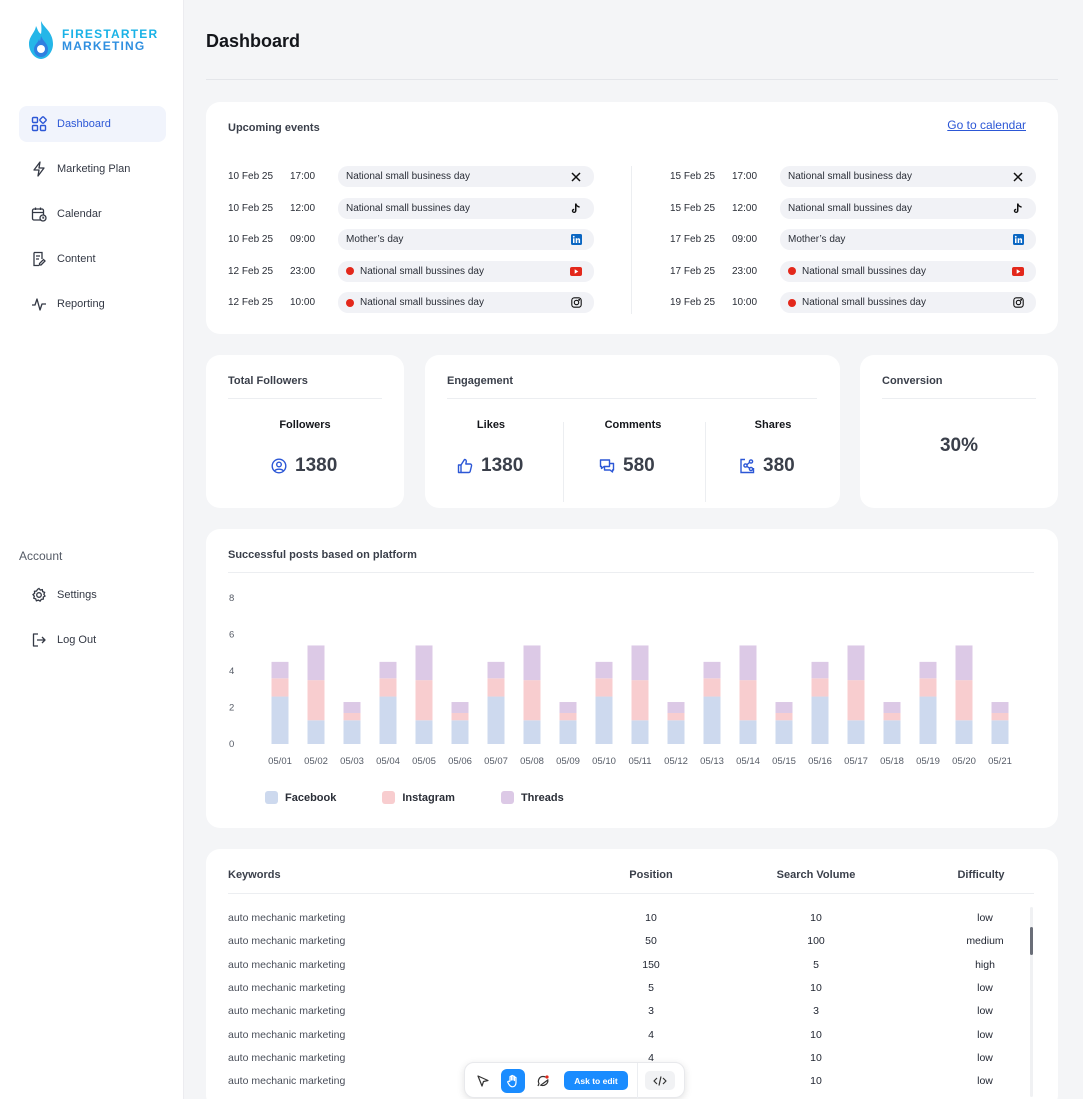  I want to click on table-row: auto mechanic marketing 50 100 medium, so click(616, 946).